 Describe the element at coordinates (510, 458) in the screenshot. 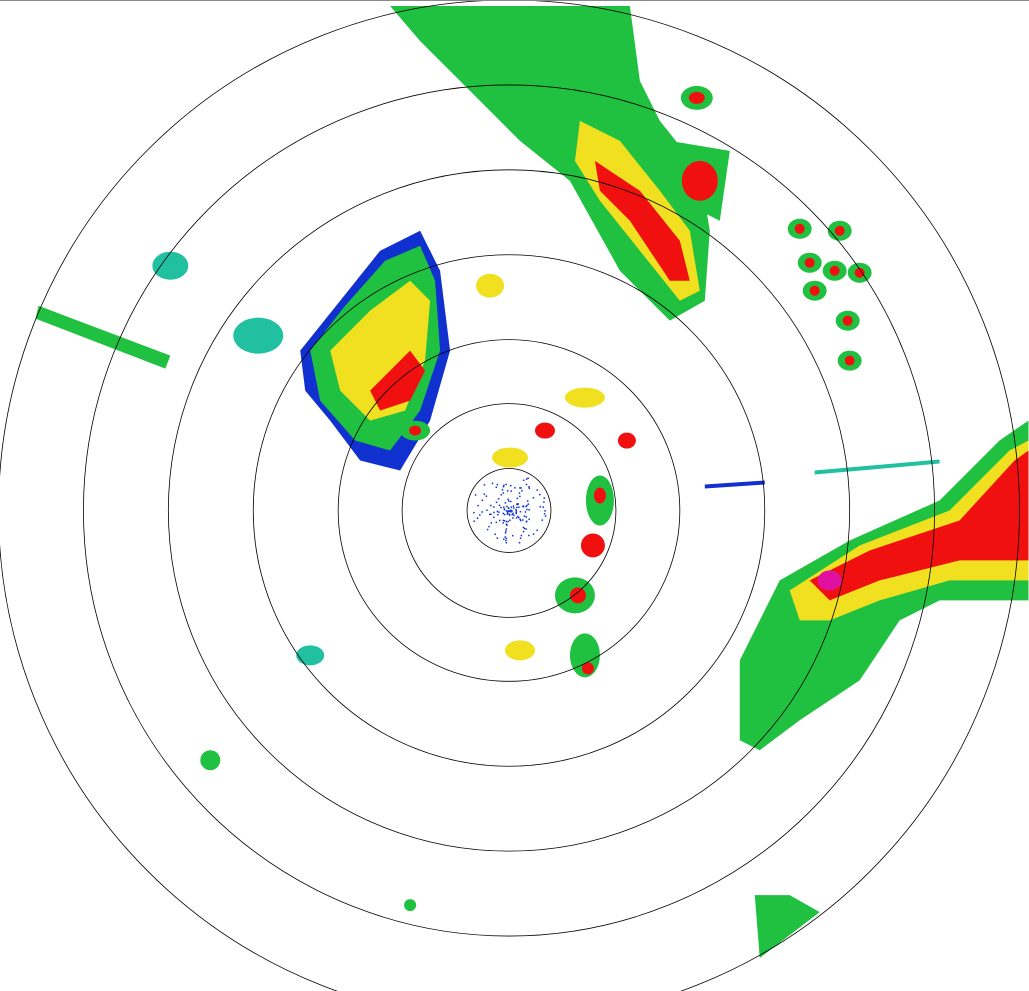

I see `echo-center-cell` at that location.